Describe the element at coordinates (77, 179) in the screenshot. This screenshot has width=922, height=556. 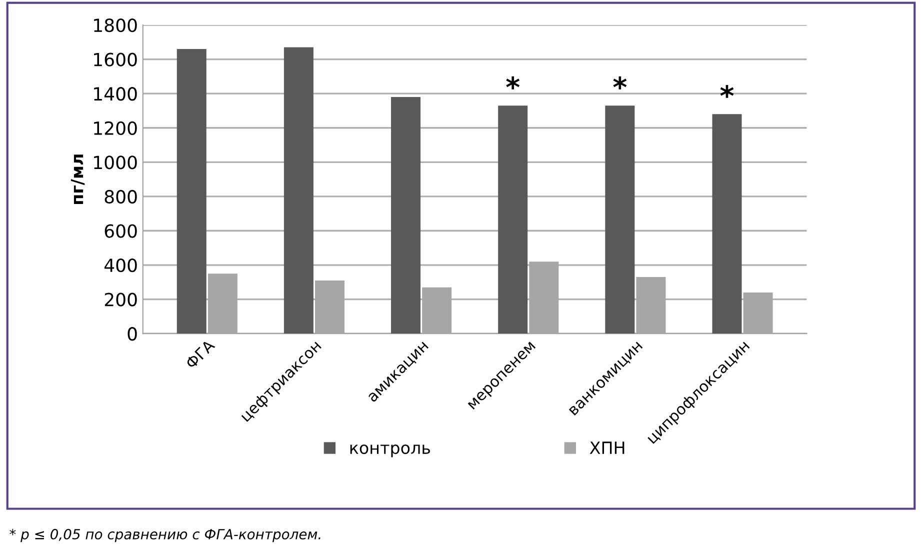
I see `y-axis-title: пг/мл` at that location.